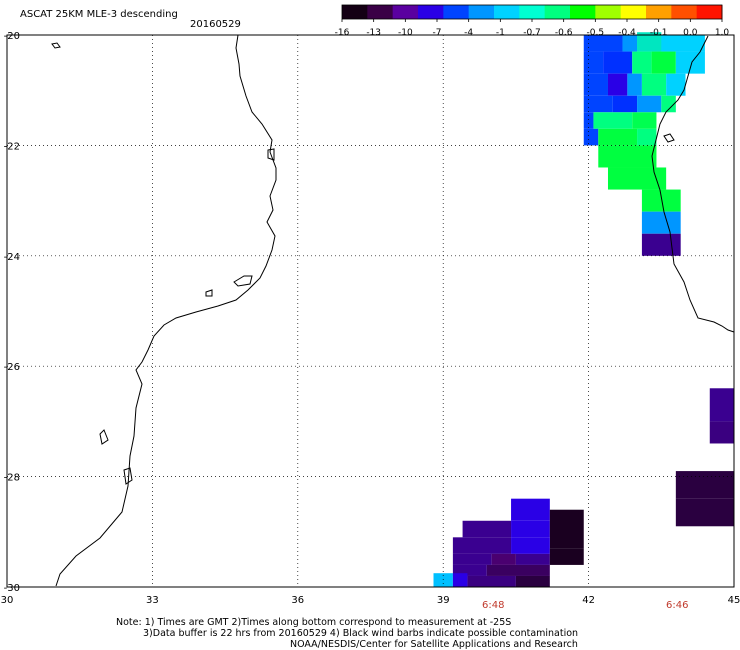 The width and height of the screenshot is (740, 650). What do you see at coordinates (370, 600) in the screenshot?
I see `longitude-axis: 30 33 36 39 42 45` at bounding box center [370, 600].